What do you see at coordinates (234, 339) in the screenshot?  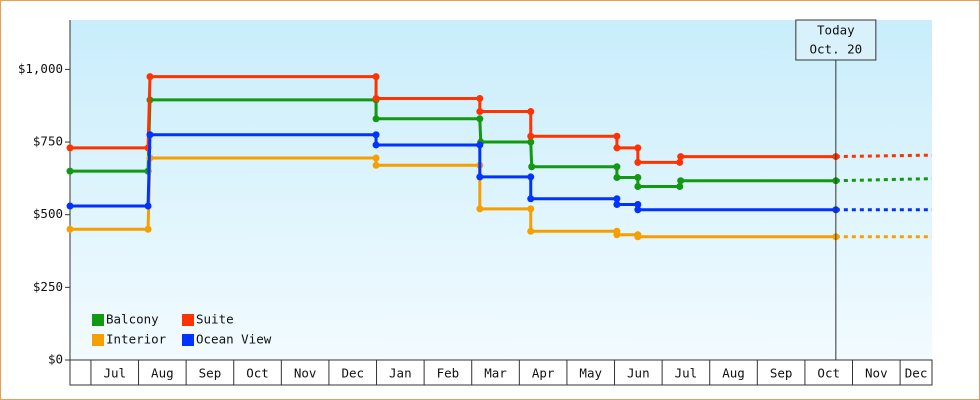 I see `legend-label: Ocean View` at bounding box center [234, 339].